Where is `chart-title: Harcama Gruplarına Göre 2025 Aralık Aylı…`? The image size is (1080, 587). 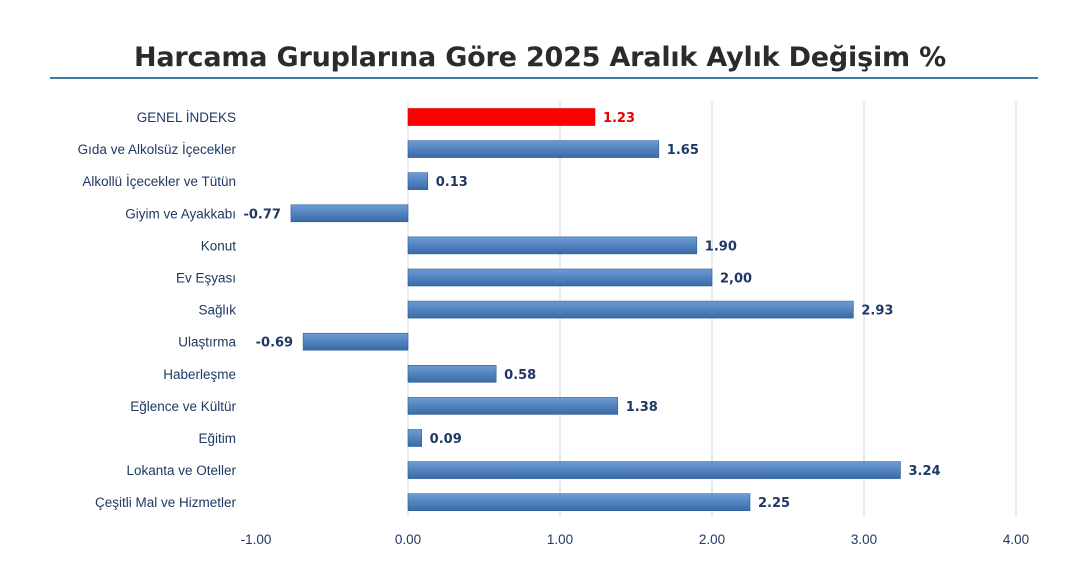
chart-title: Harcama Gruplarına Göre 2025 Aralık Aylı… is located at coordinates (540, 57).